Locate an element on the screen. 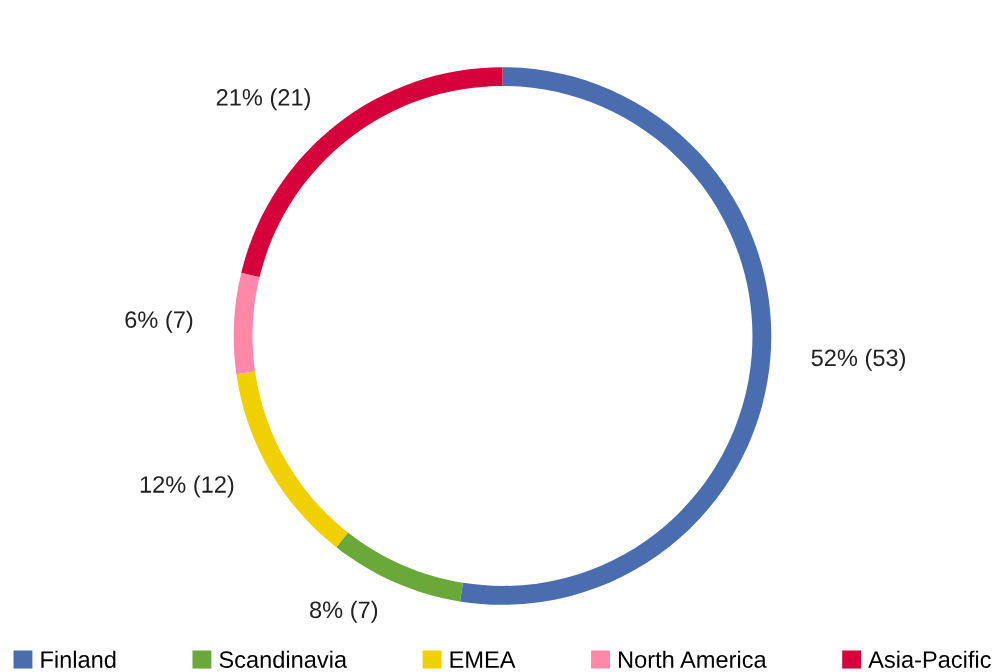  legend-label: Scandinavia is located at coordinates (283, 659).